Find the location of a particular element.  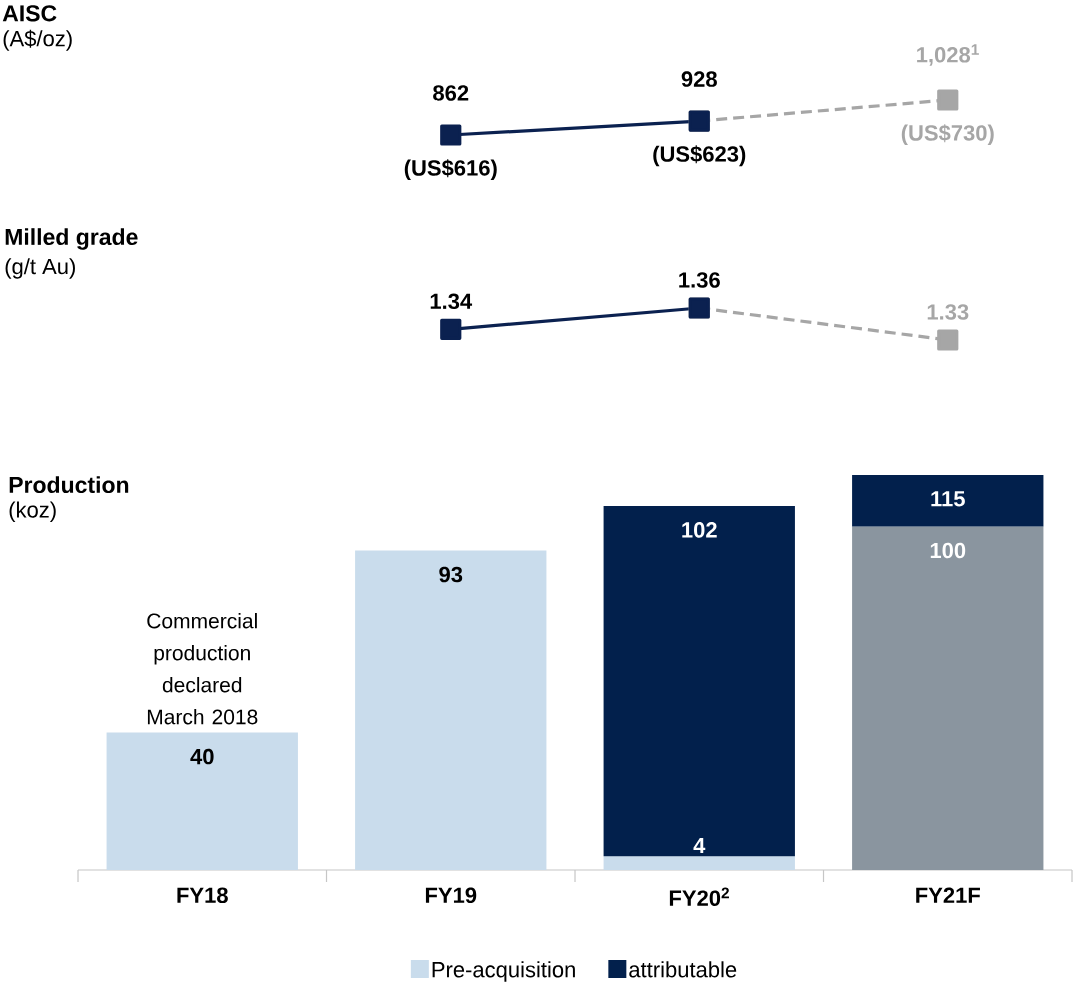

data-label: 93 is located at coordinates (451, 574).